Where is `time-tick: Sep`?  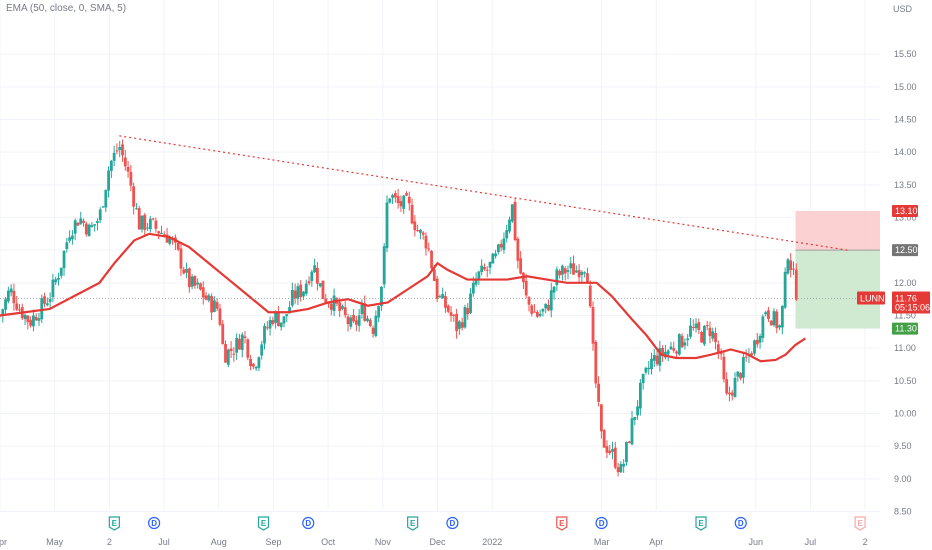 time-tick: Sep is located at coordinates (273, 542).